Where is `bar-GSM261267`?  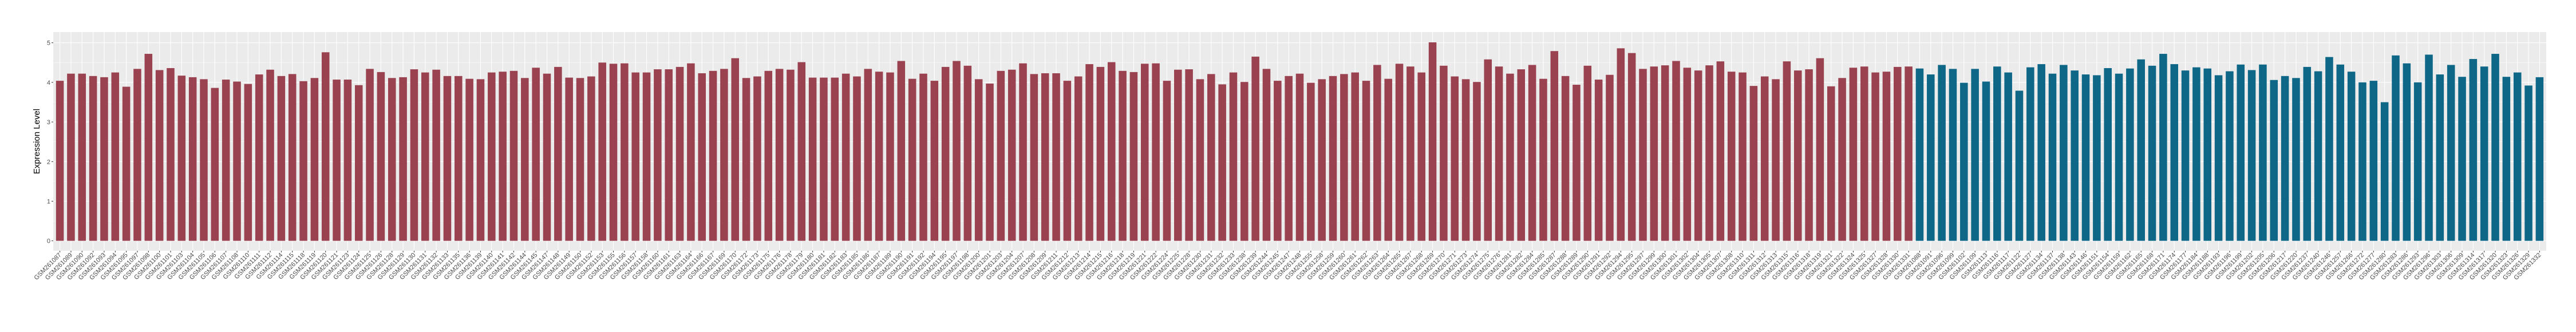 bar-GSM261267 is located at coordinates (1410, 154).